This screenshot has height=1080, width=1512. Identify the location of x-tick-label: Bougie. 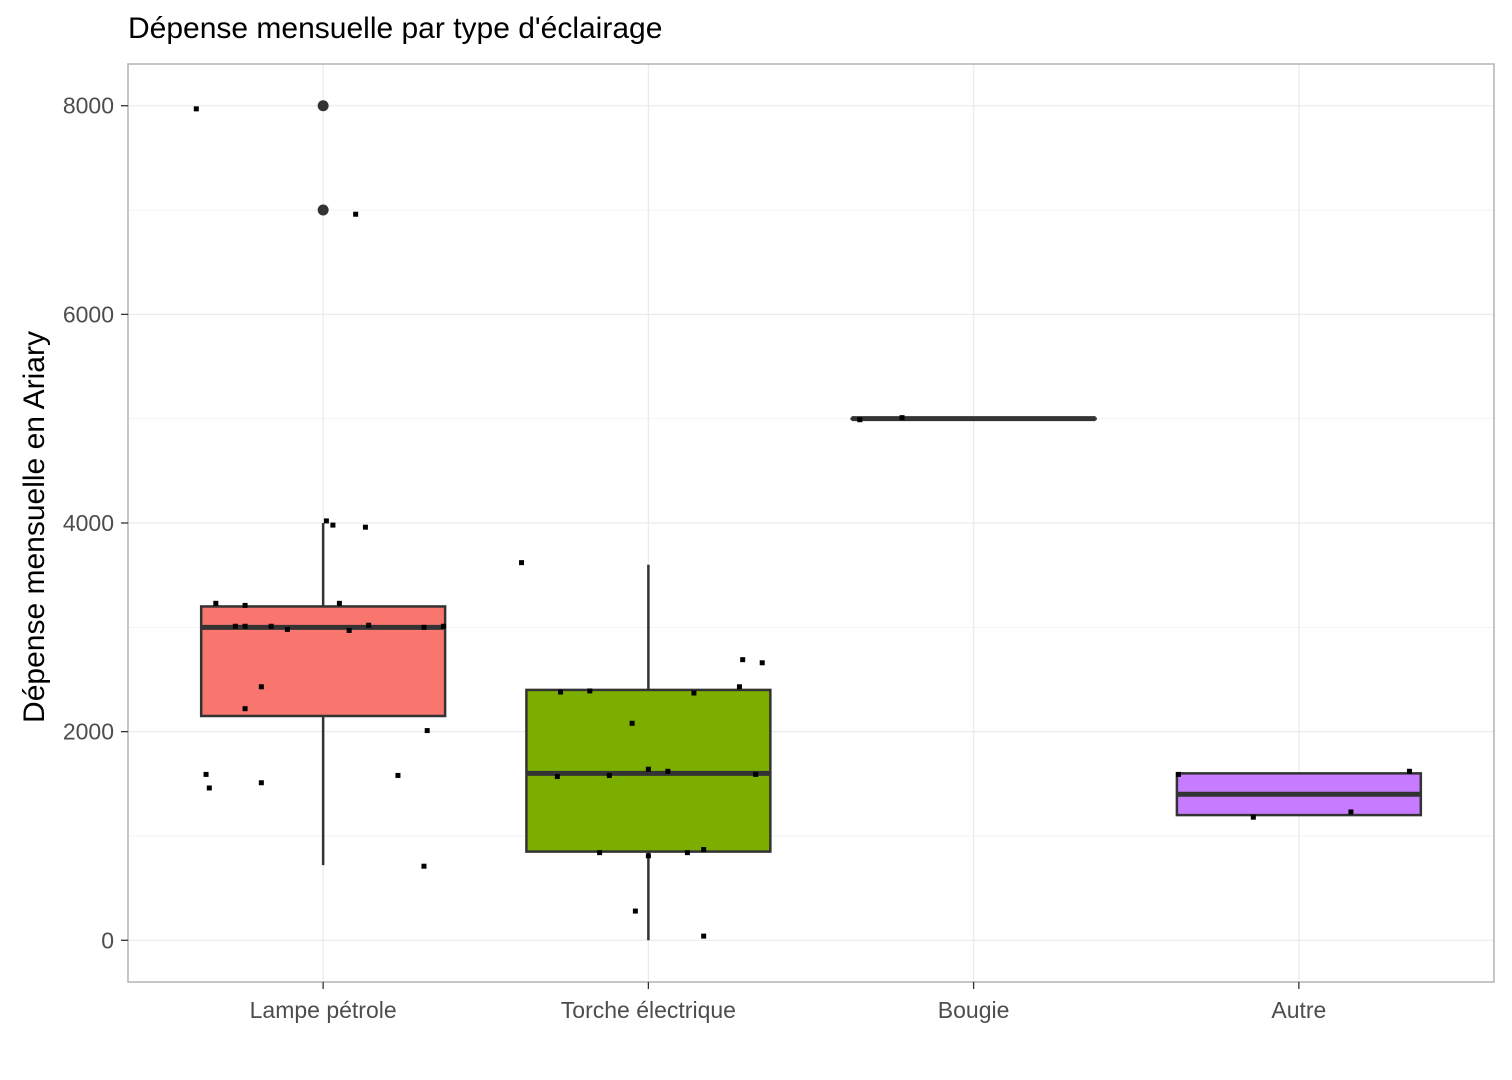
(974, 1010).